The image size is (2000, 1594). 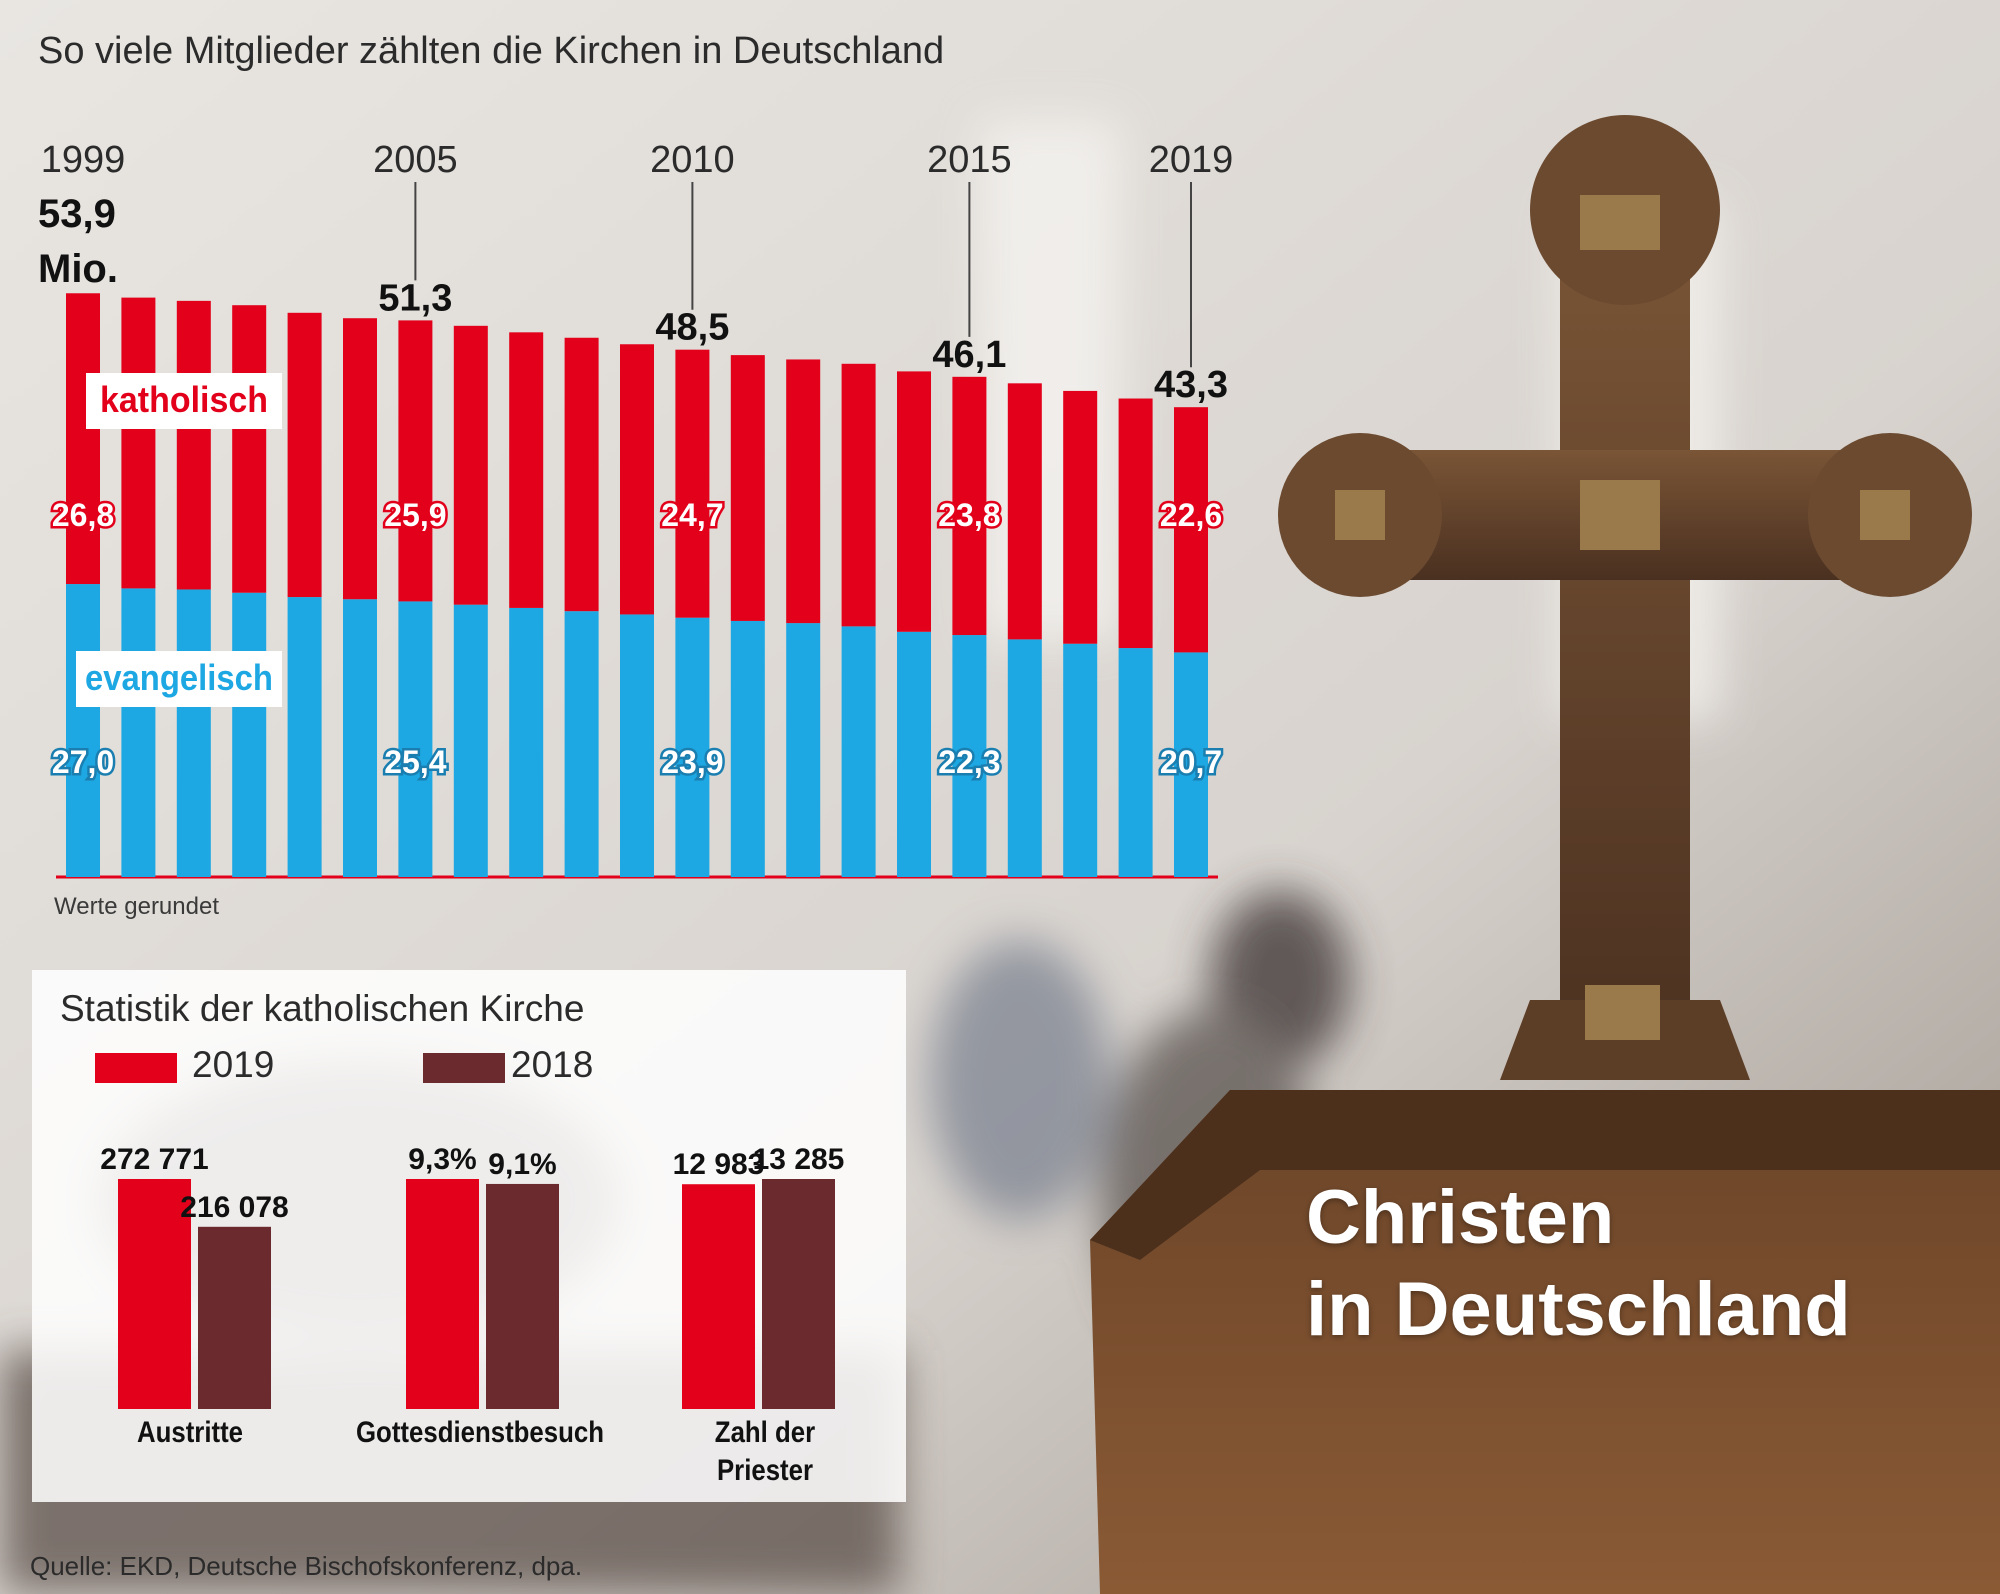 I want to click on bar-evangelisch-2011, so click(x=747, y=748).